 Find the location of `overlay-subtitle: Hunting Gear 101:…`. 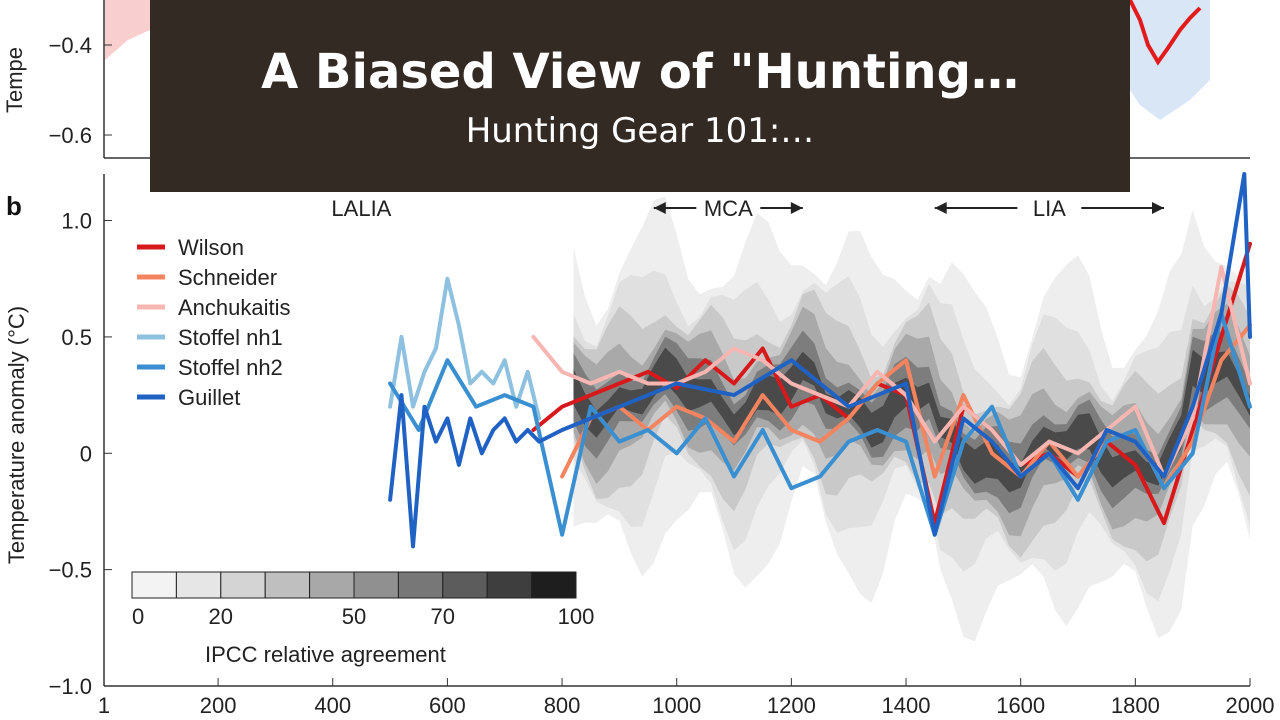

overlay-subtitle: Hunting Gear 101:… is located at coordinates (640, 131).